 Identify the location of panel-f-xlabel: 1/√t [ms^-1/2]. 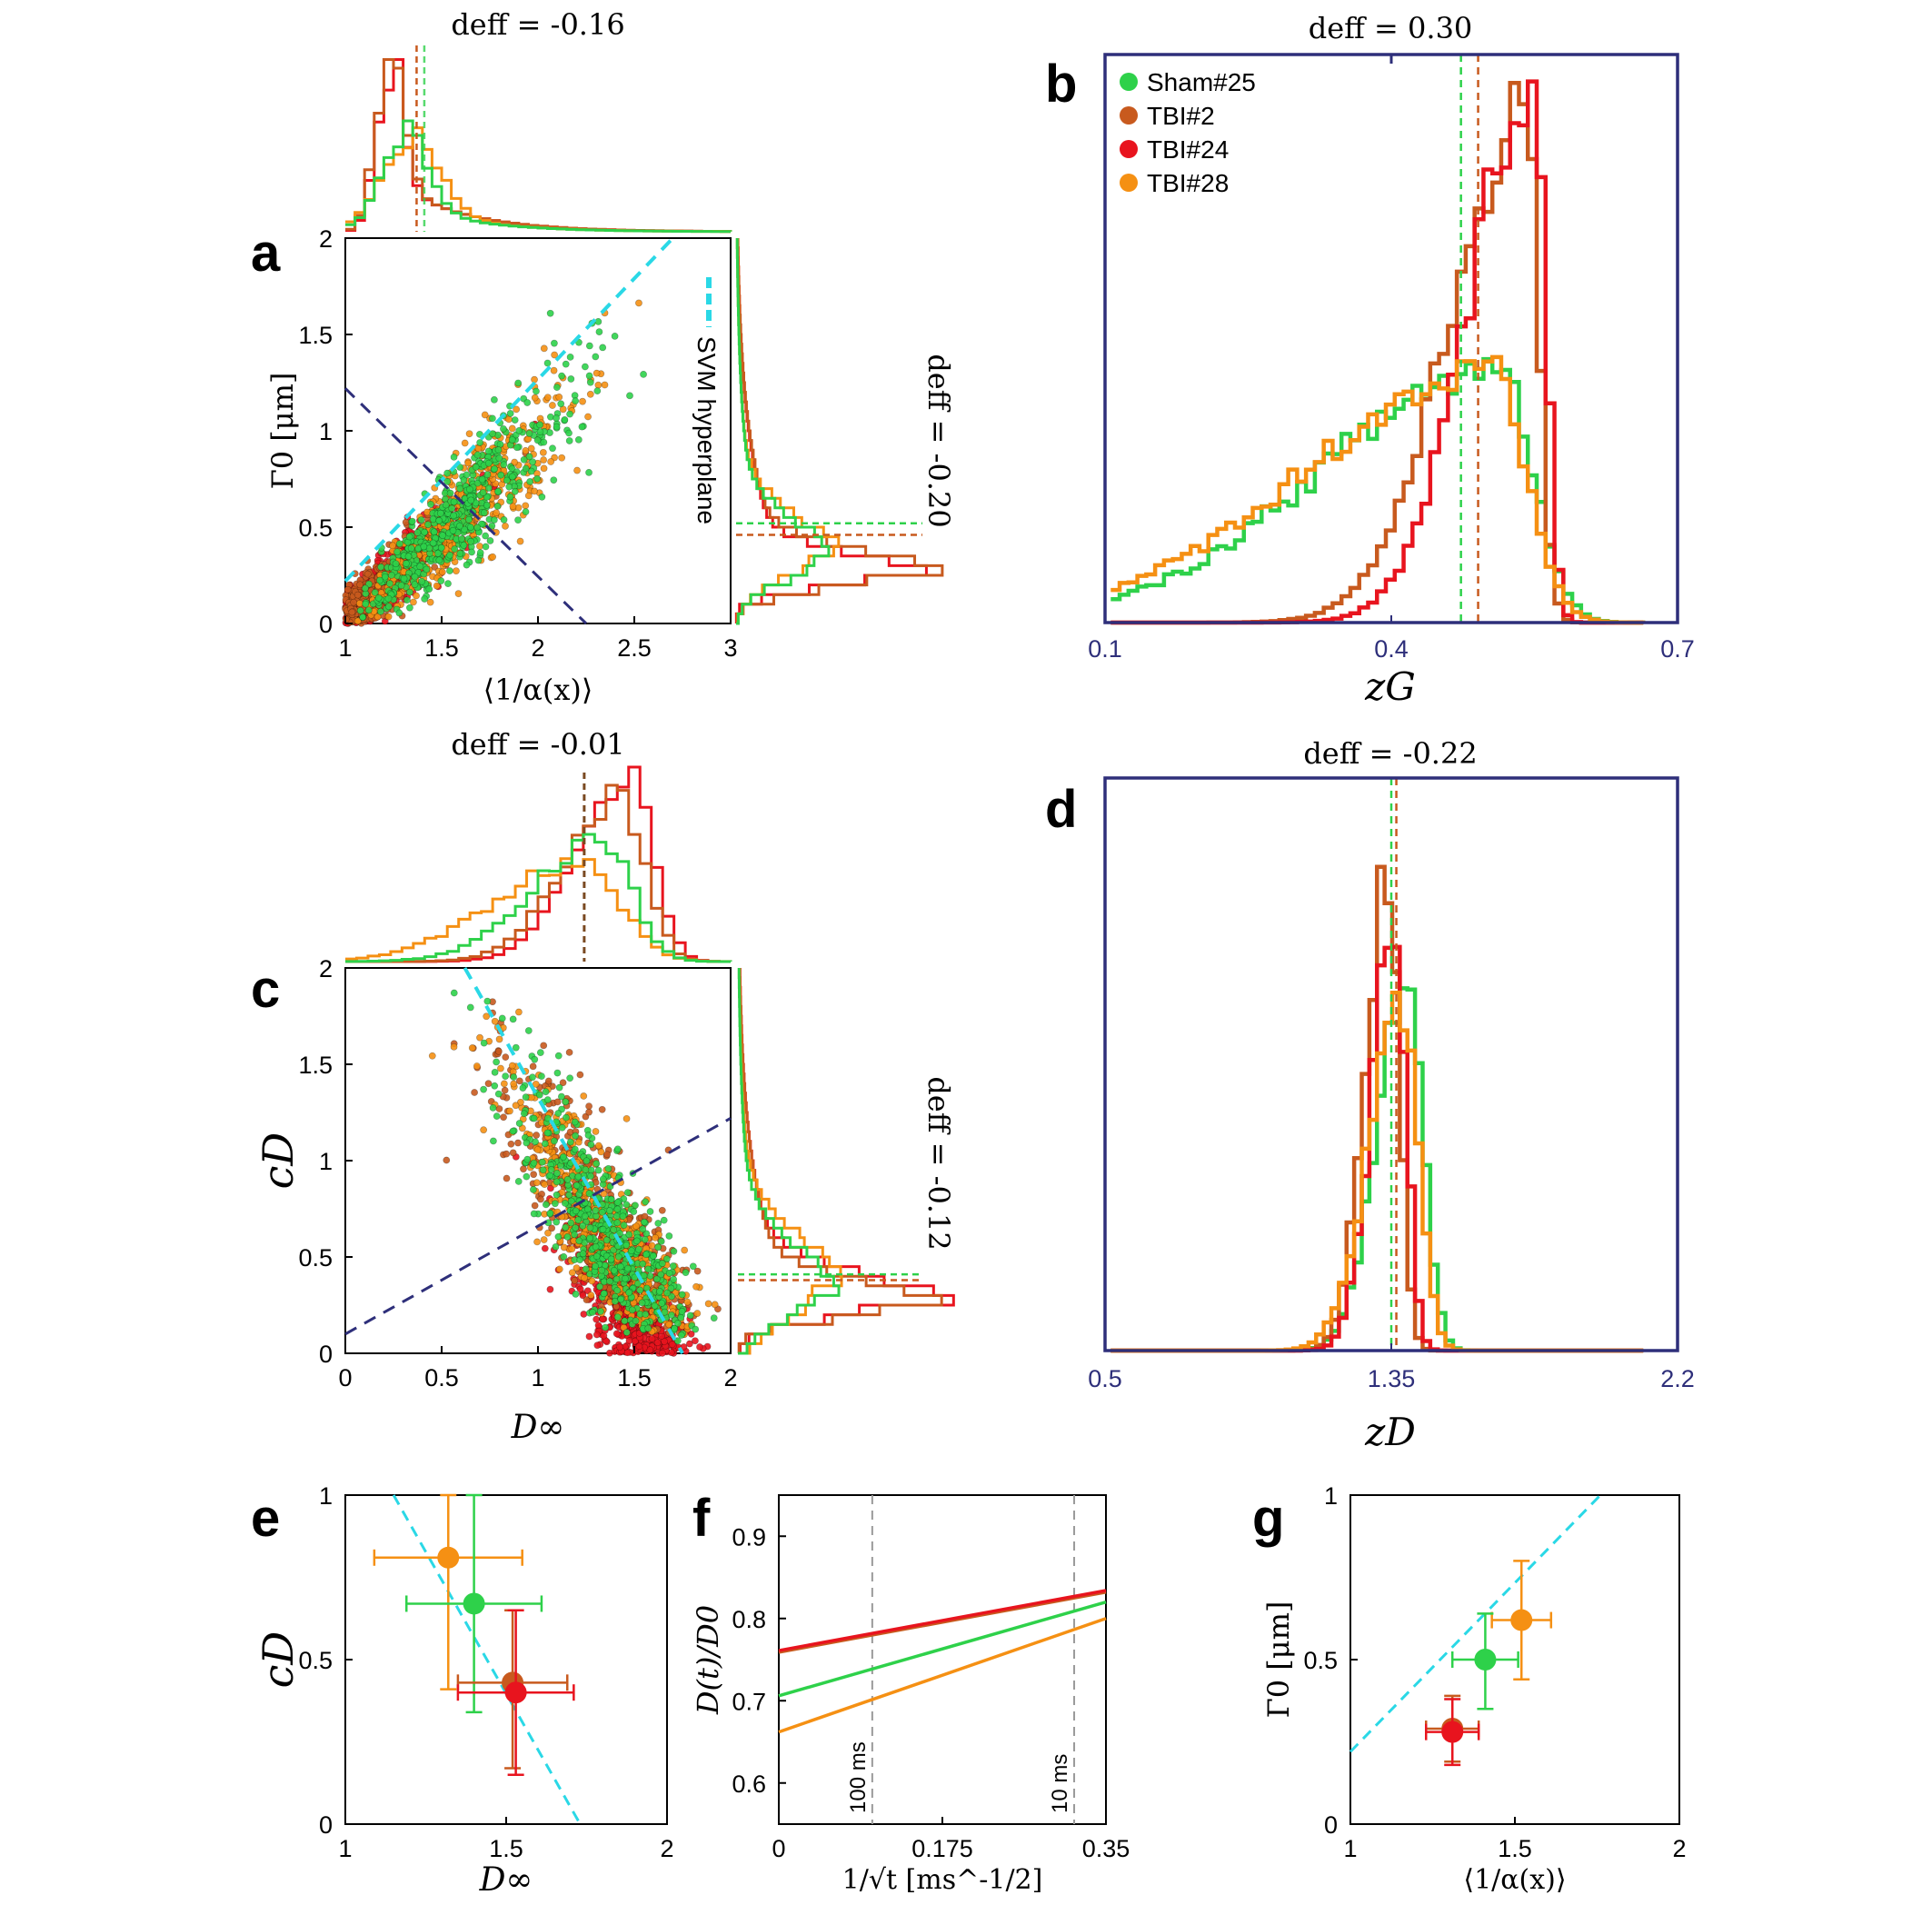
(943, 1880).